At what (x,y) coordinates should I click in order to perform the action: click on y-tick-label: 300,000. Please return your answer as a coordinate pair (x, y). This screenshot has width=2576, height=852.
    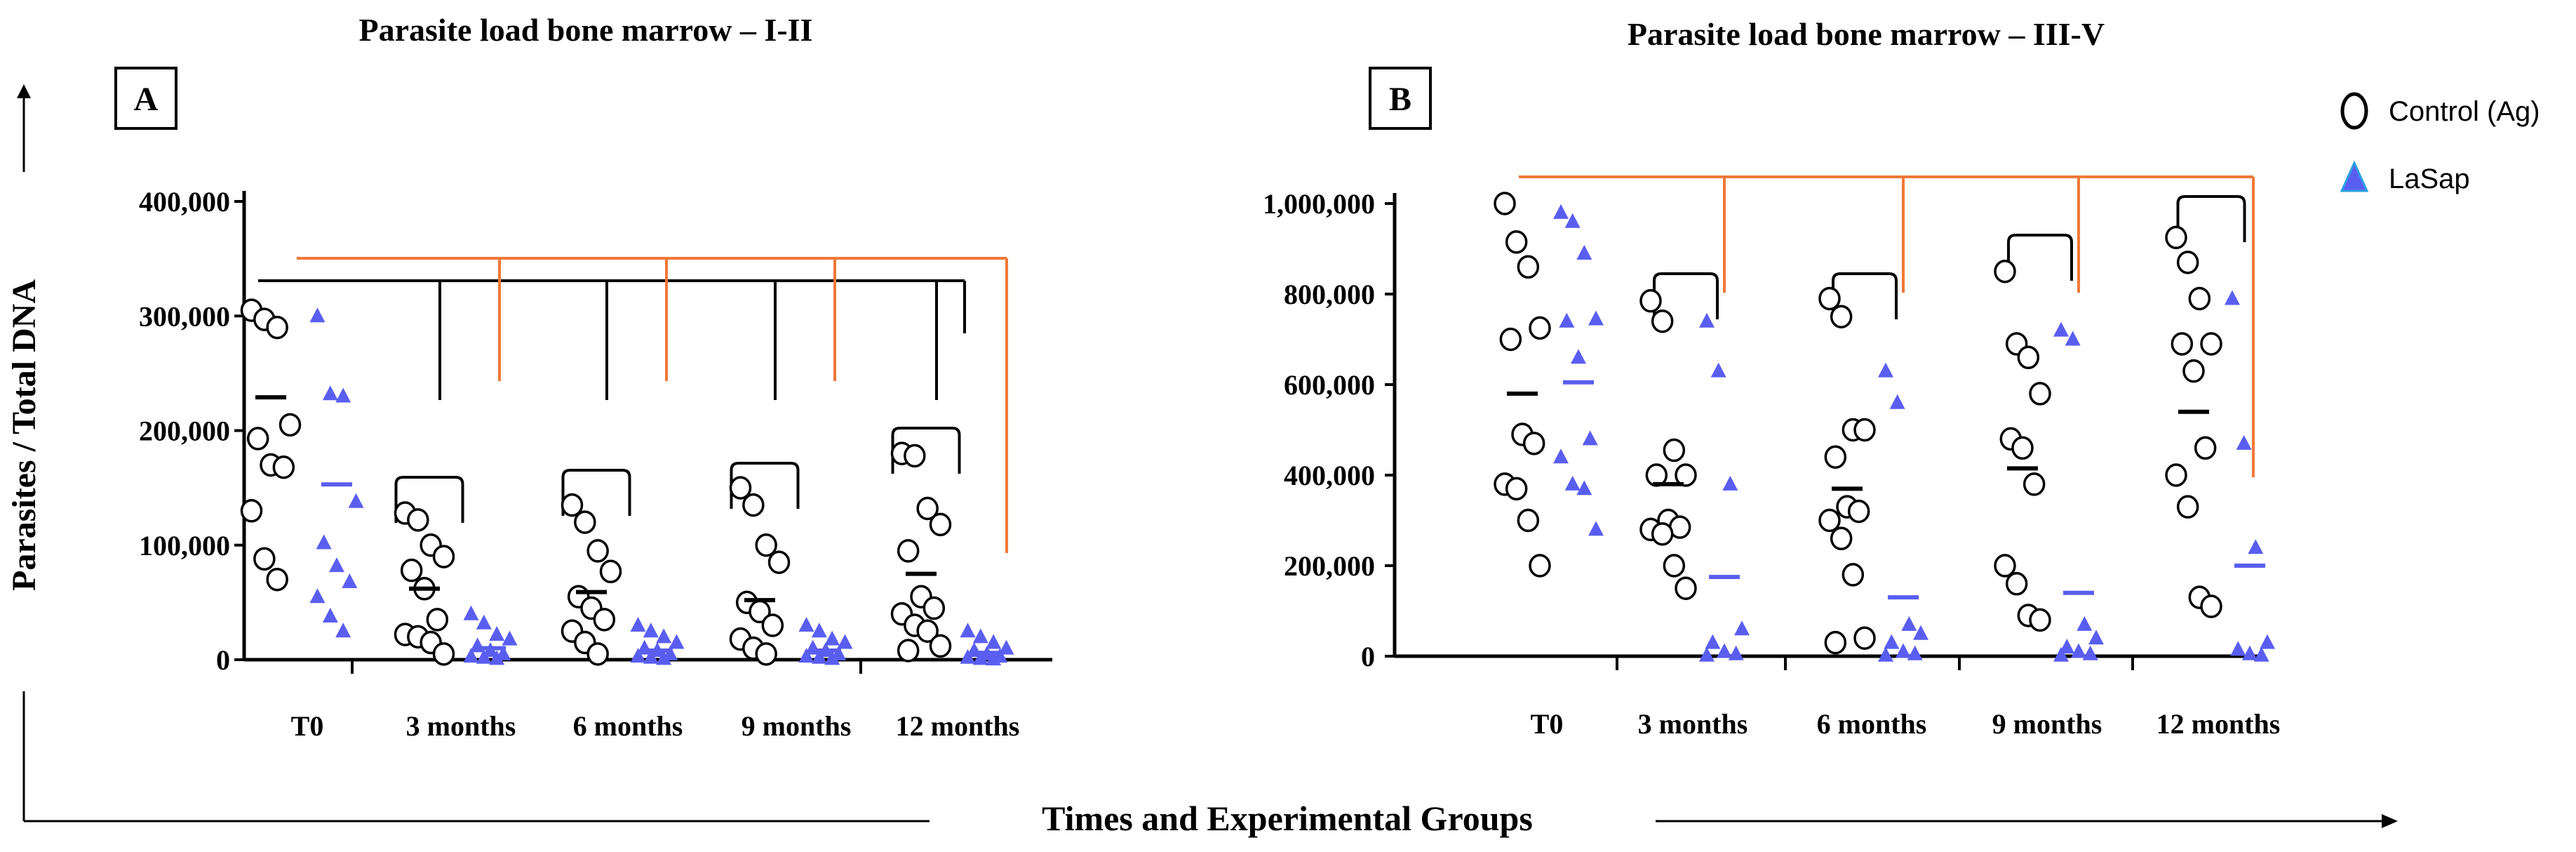
    Looking at the image, I should click on (184, 316).